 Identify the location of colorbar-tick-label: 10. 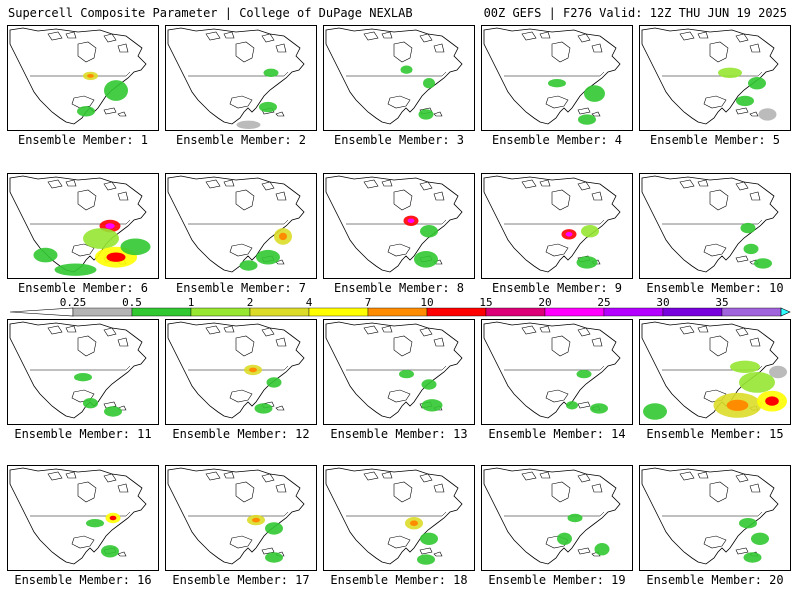
(427, 302).